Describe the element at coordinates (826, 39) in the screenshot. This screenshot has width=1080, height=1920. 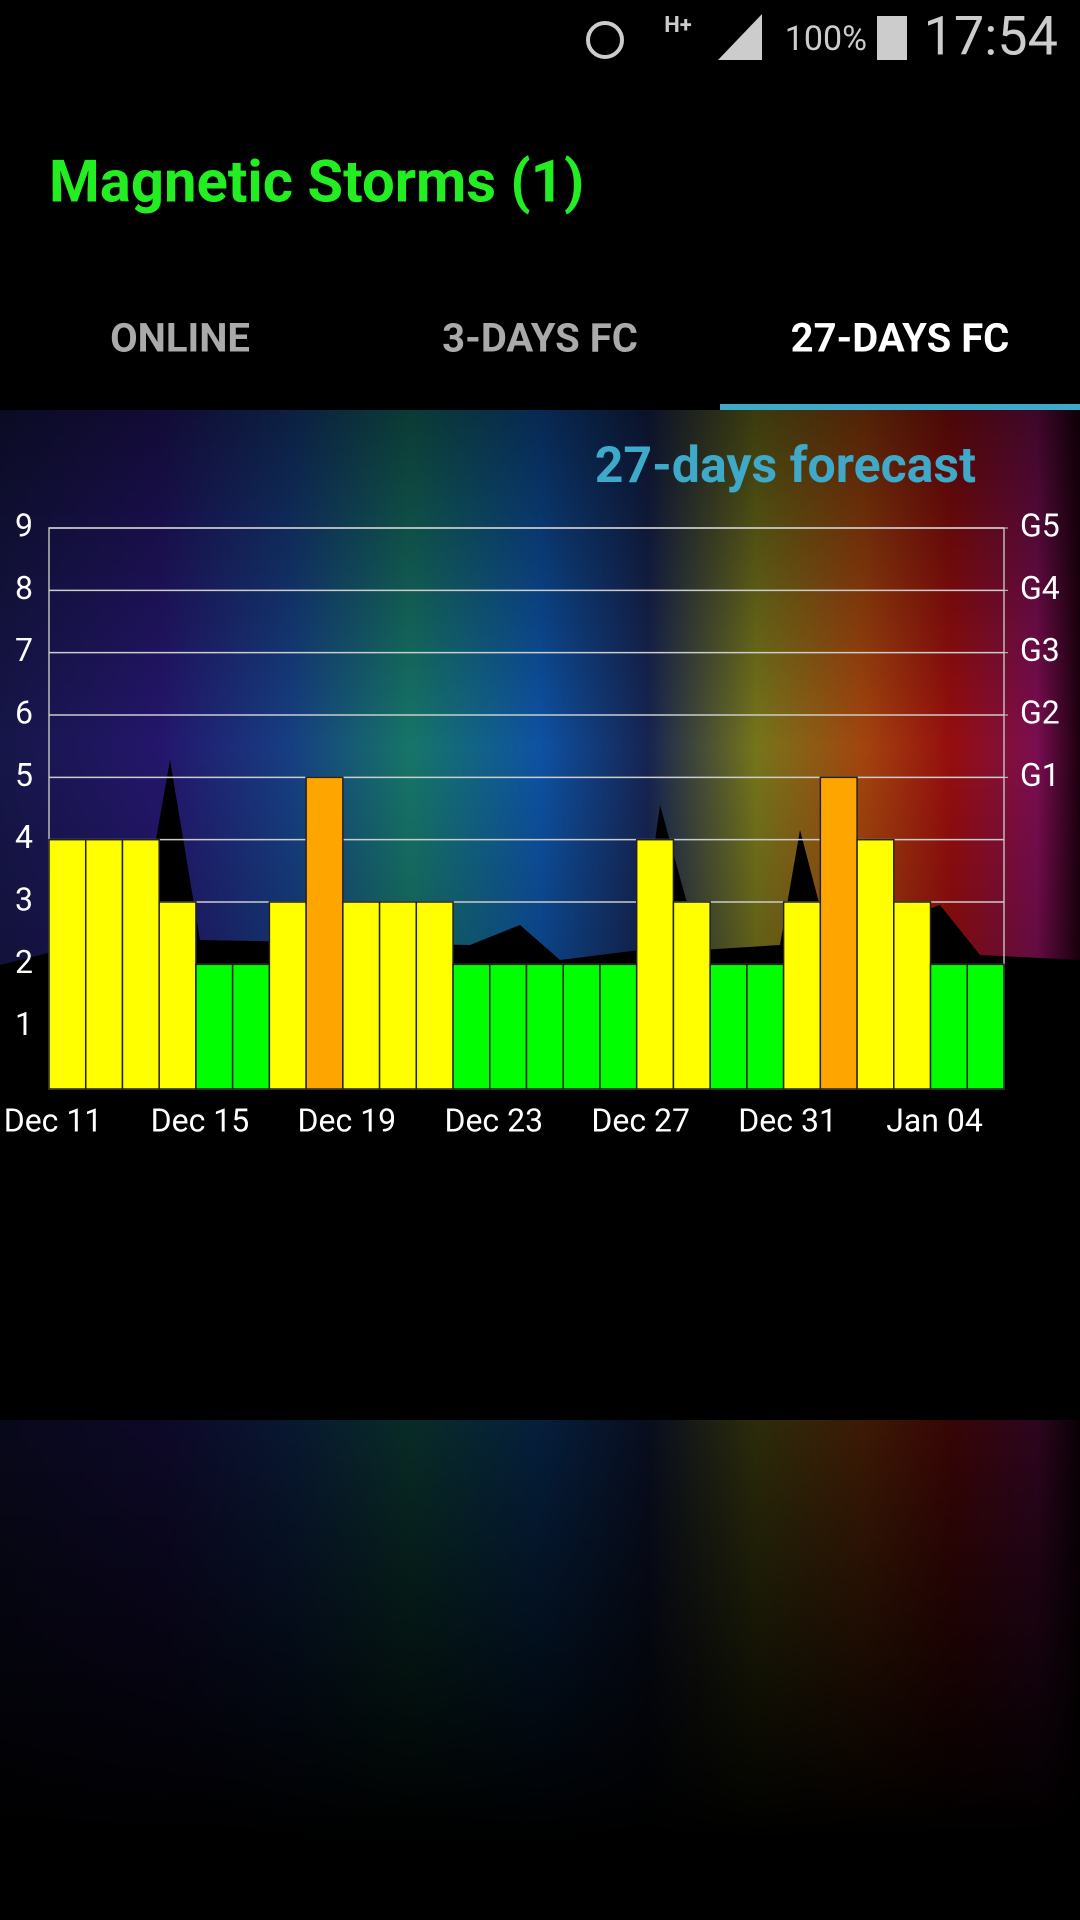
I see `battery-percent: 100%` at that location.